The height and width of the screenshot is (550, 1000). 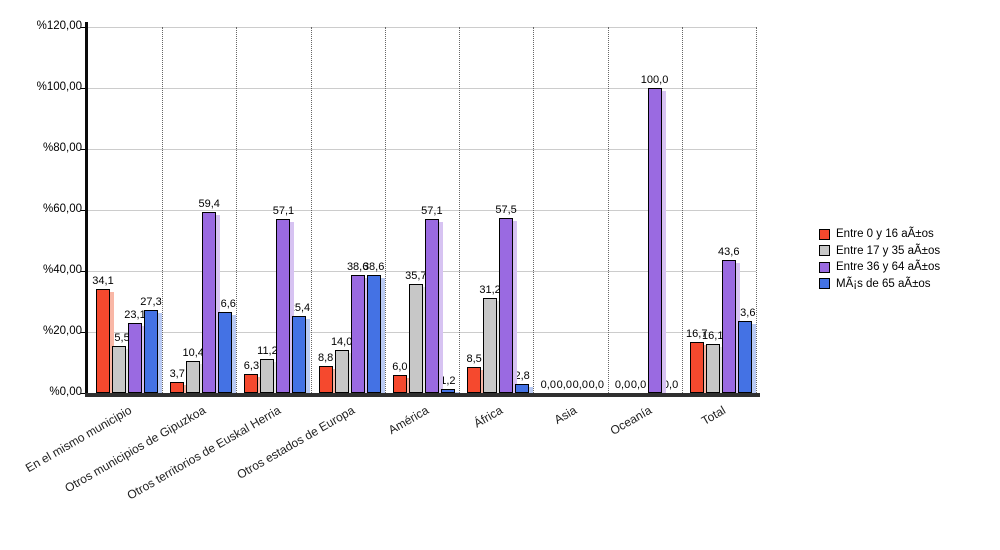 What do you see at coordinates (416, 276) in the screenshot?
I see `bar-value-label: 35,7` at bounding box center [416, 276].